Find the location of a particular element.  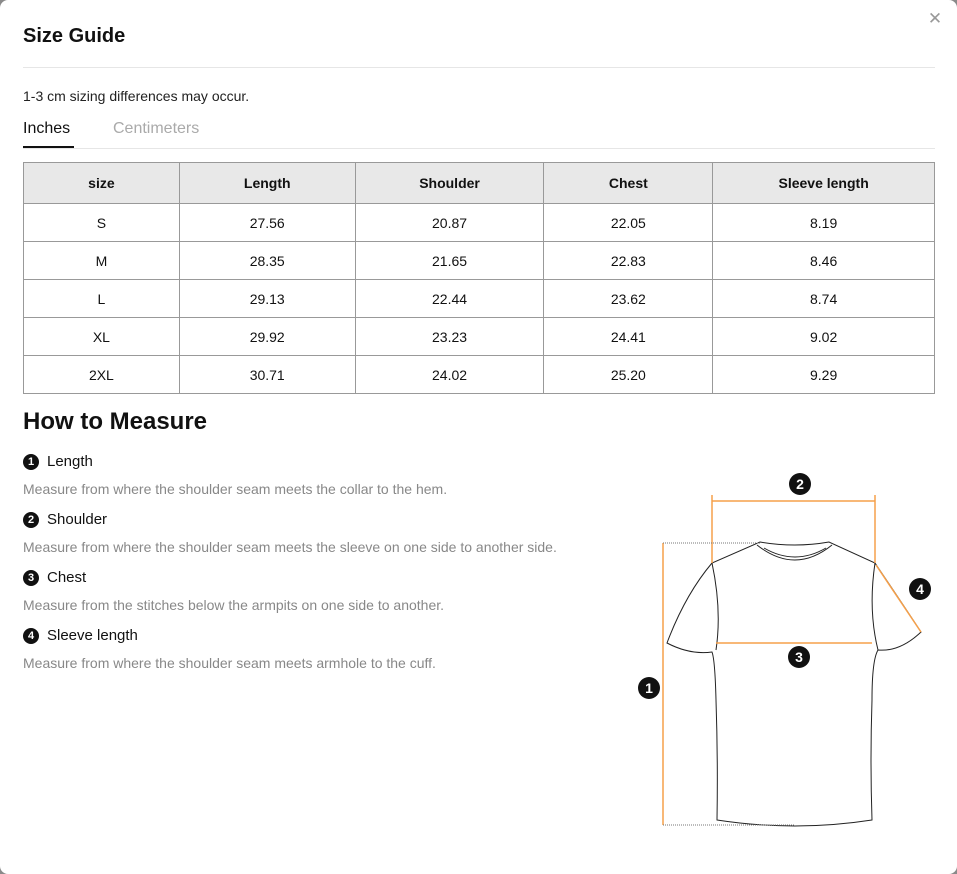

divider is located at coordinates (479, 67).